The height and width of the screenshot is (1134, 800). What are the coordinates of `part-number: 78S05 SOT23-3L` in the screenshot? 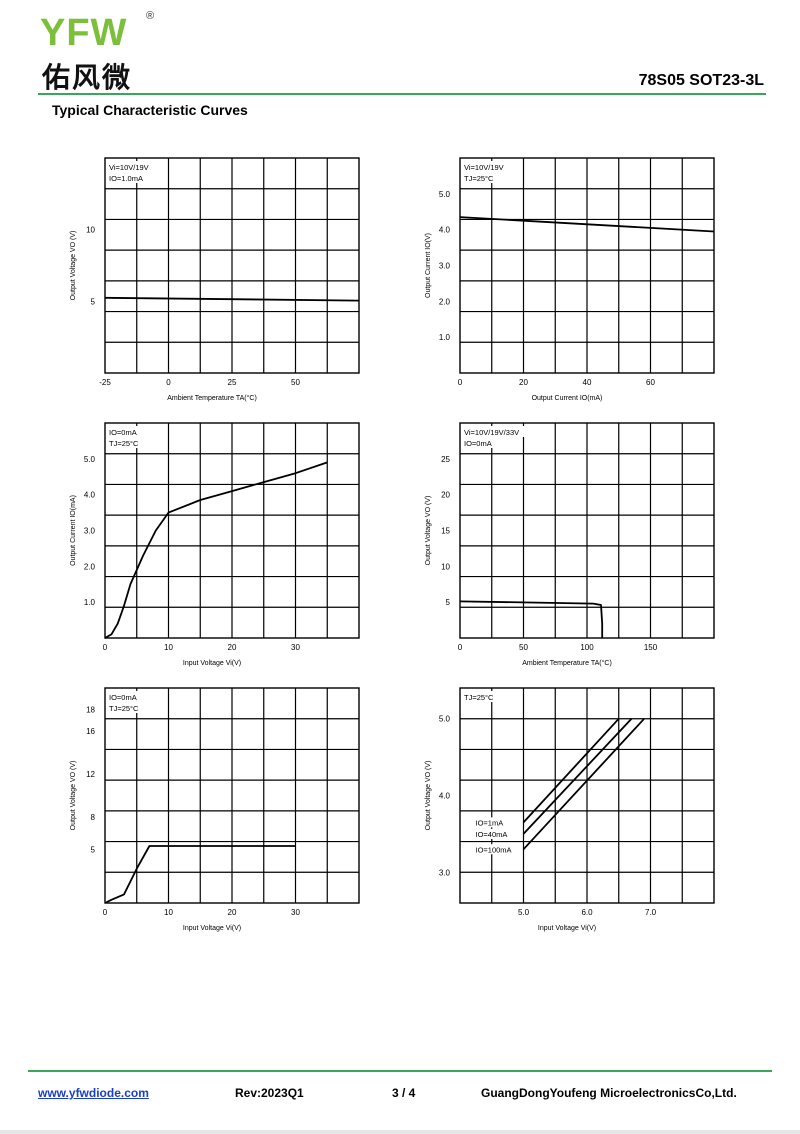 It's located at (701, 80).